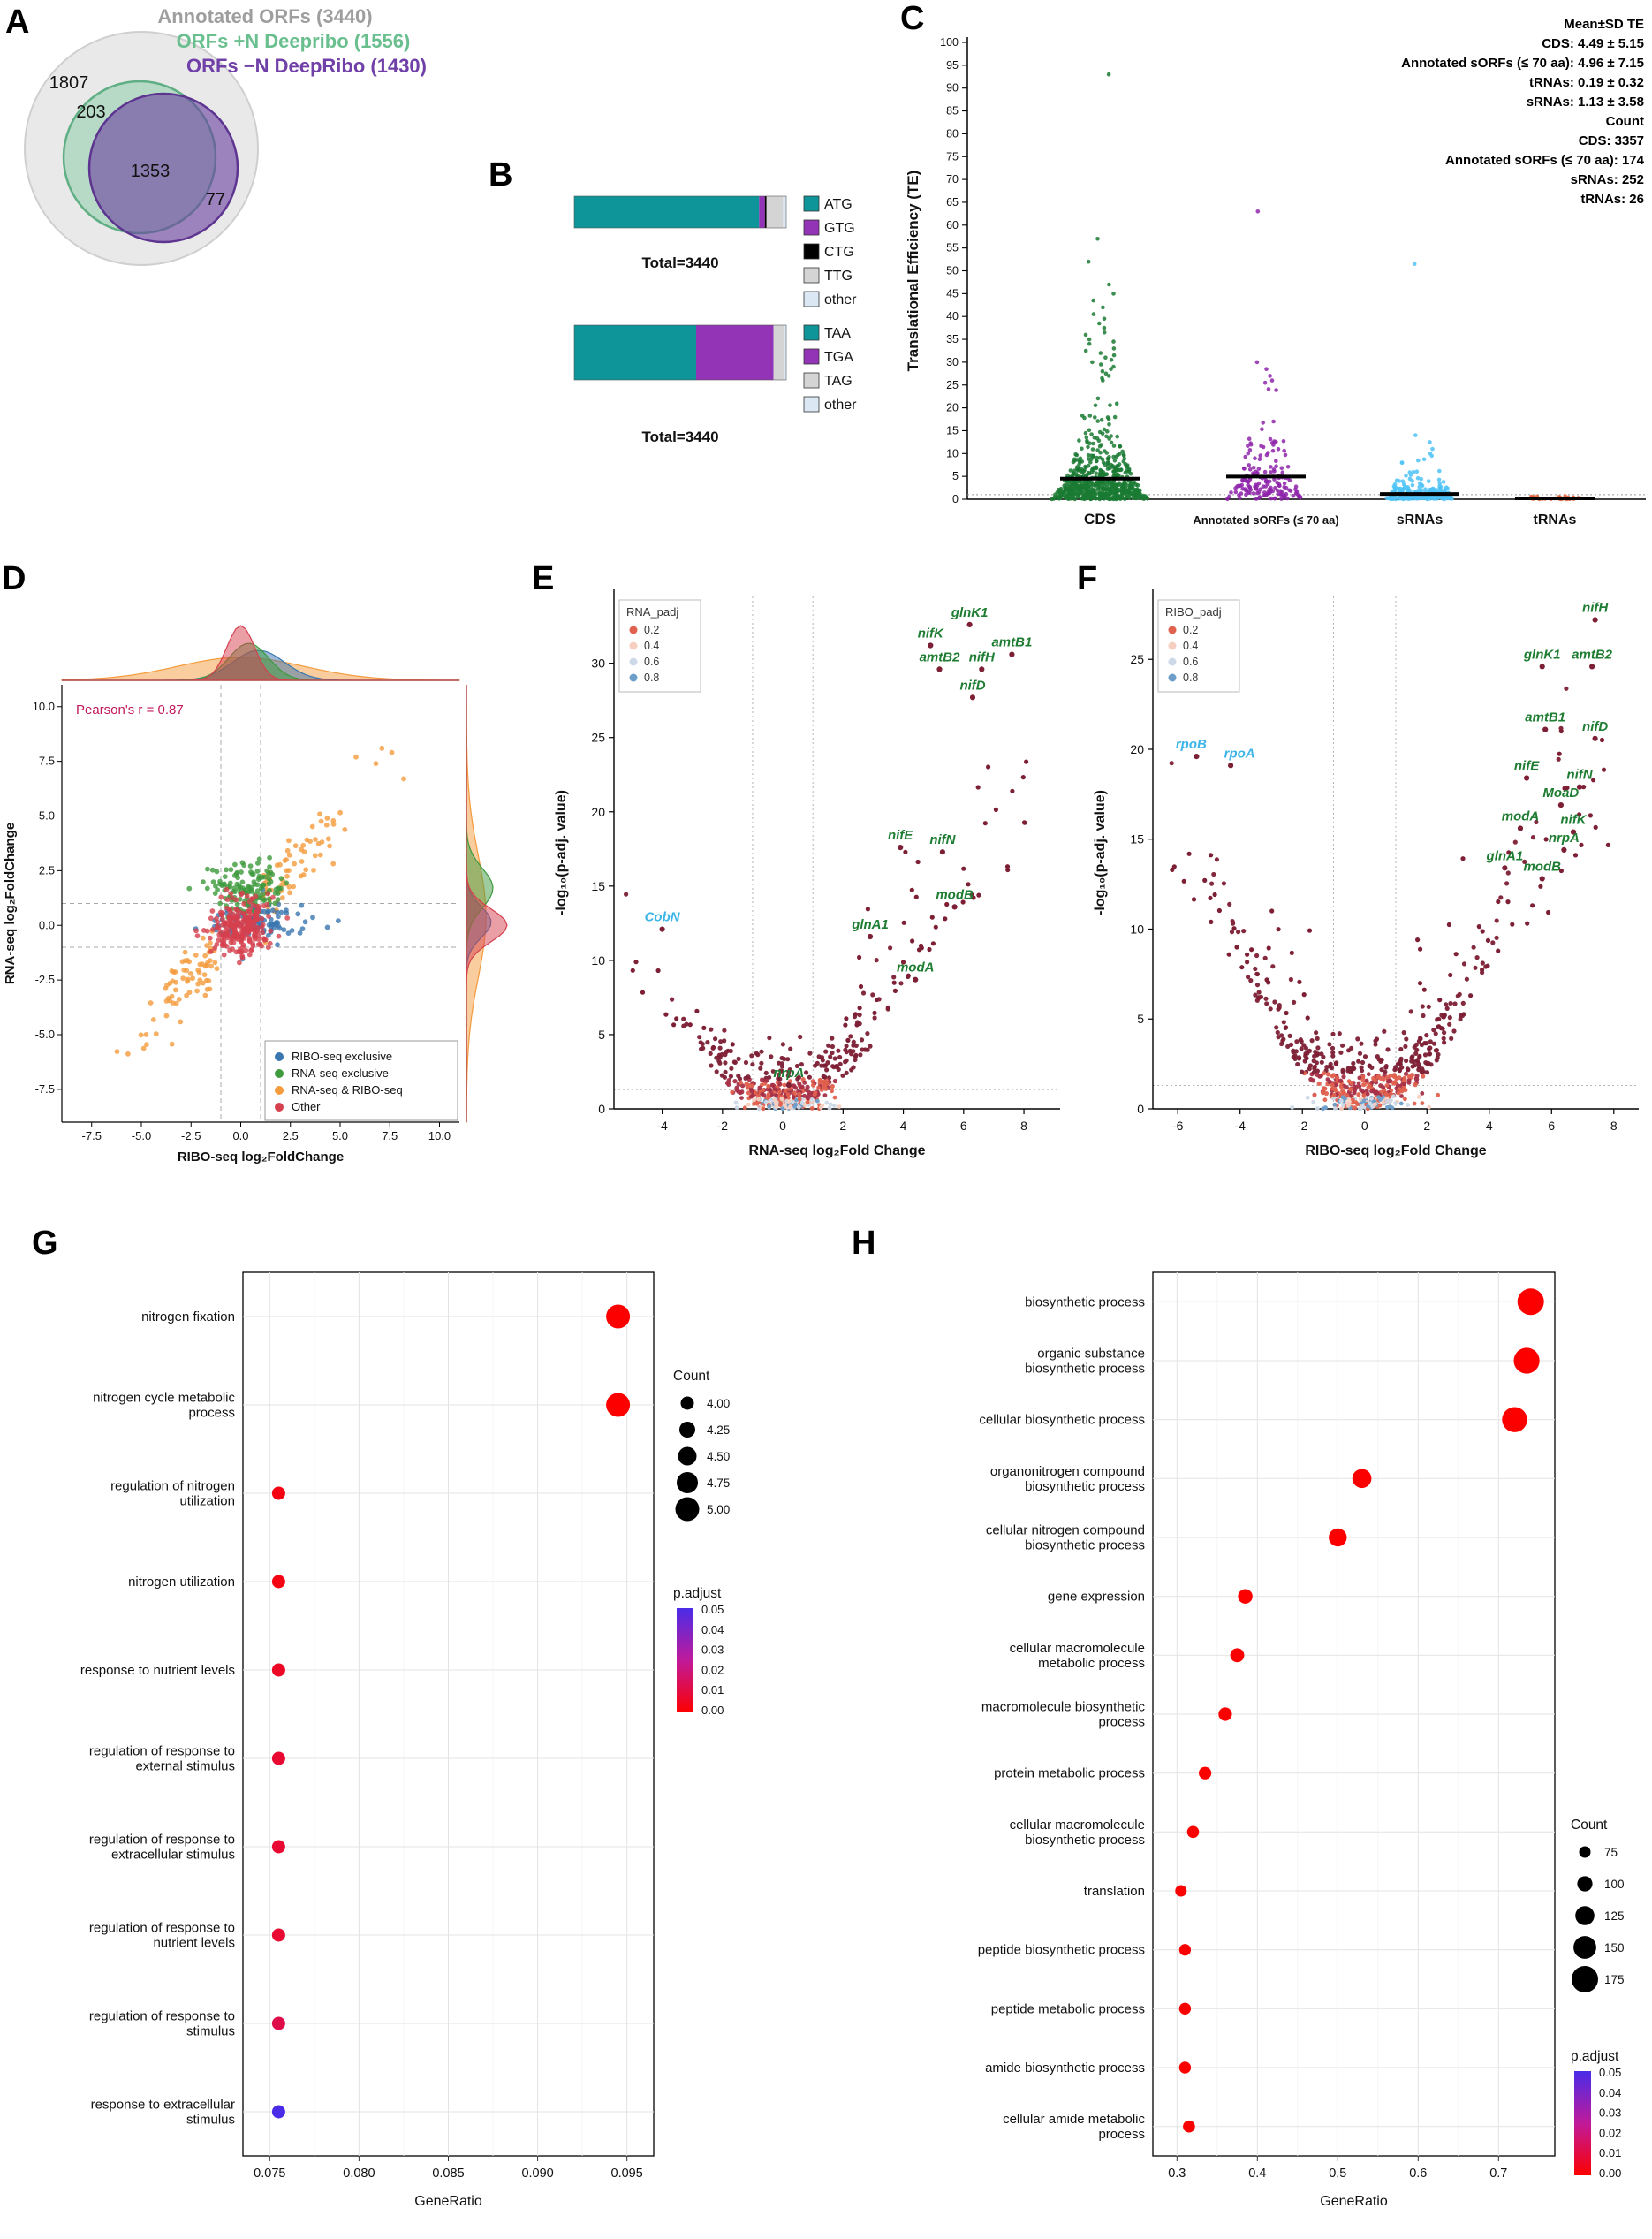 The image size is (1652, 2239). I want to click on svg-text: tRNAs: 26, so click(1612, 199).